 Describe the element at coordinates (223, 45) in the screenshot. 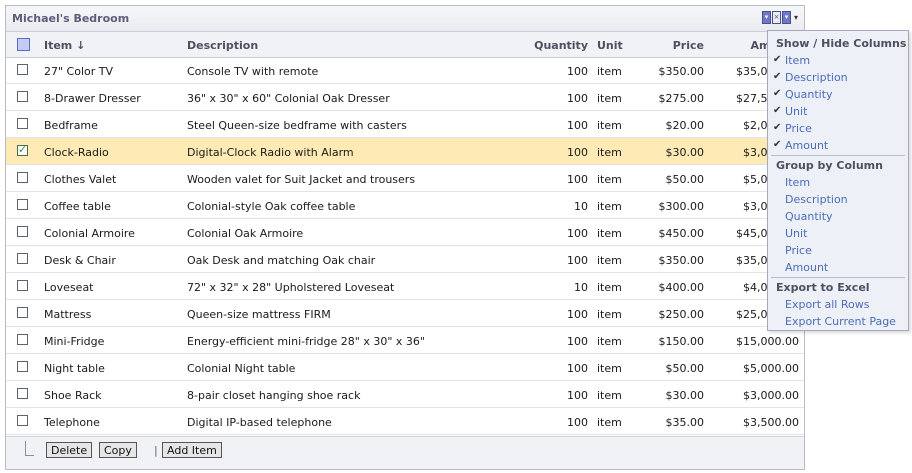

I see `column-header-description: Description` at that location.